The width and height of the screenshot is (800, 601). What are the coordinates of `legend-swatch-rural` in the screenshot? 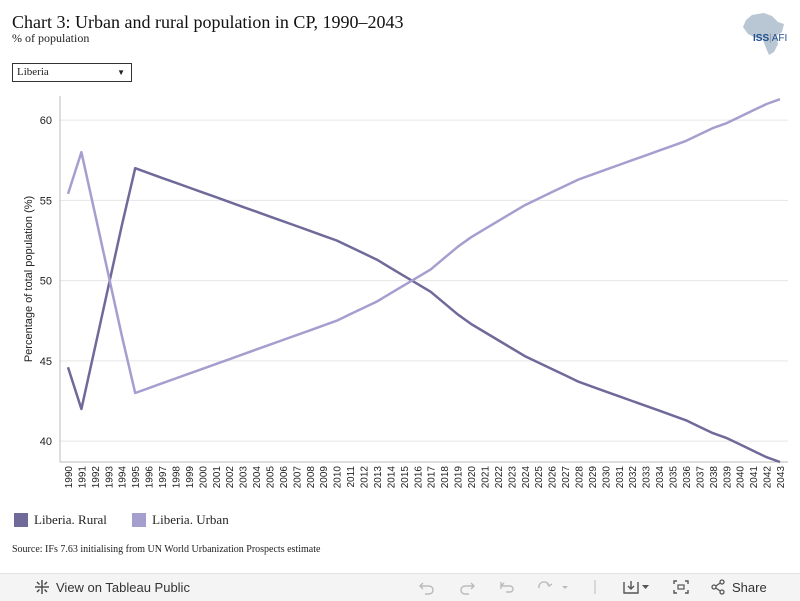 It's located at (21, 520).